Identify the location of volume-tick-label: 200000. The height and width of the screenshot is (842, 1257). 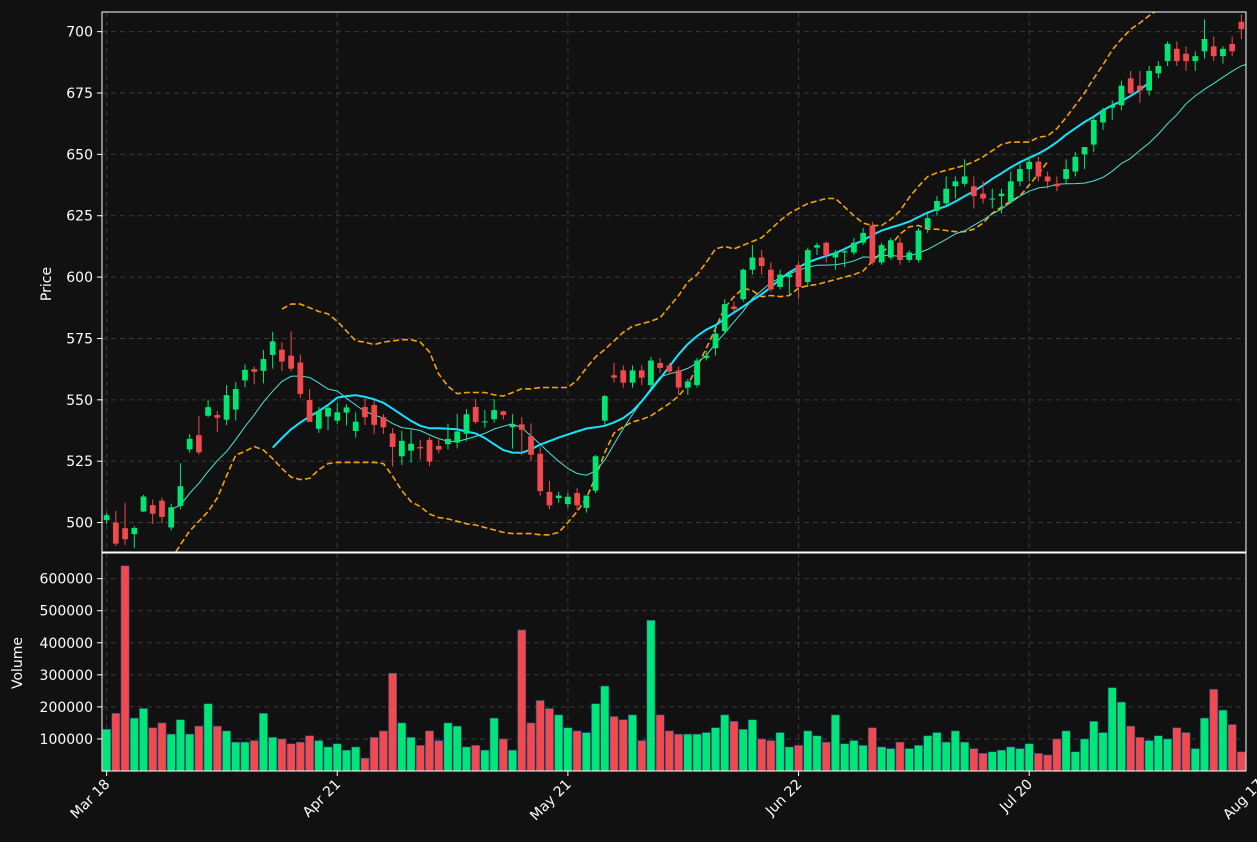
(66, 708).